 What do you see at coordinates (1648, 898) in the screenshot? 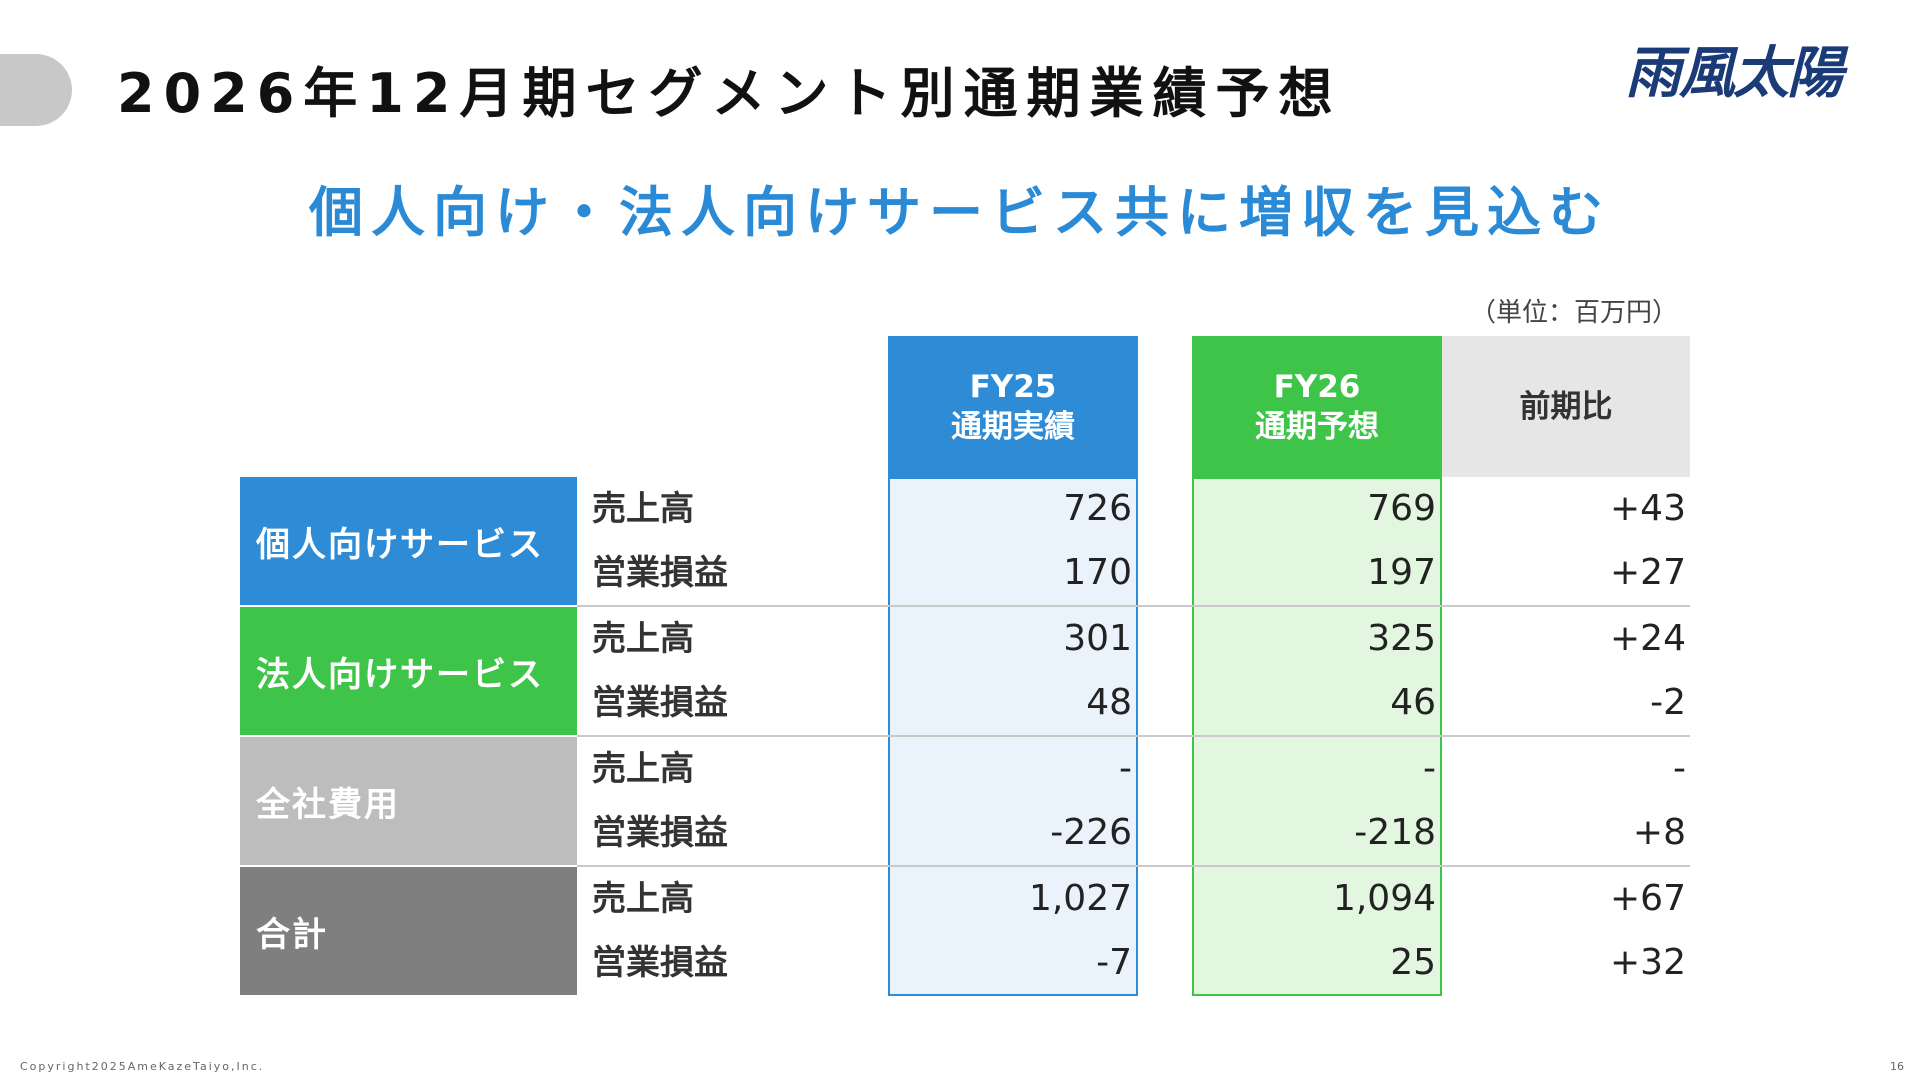
I see `table-cell-yoy: +67` at bounding box center [1648, 898].